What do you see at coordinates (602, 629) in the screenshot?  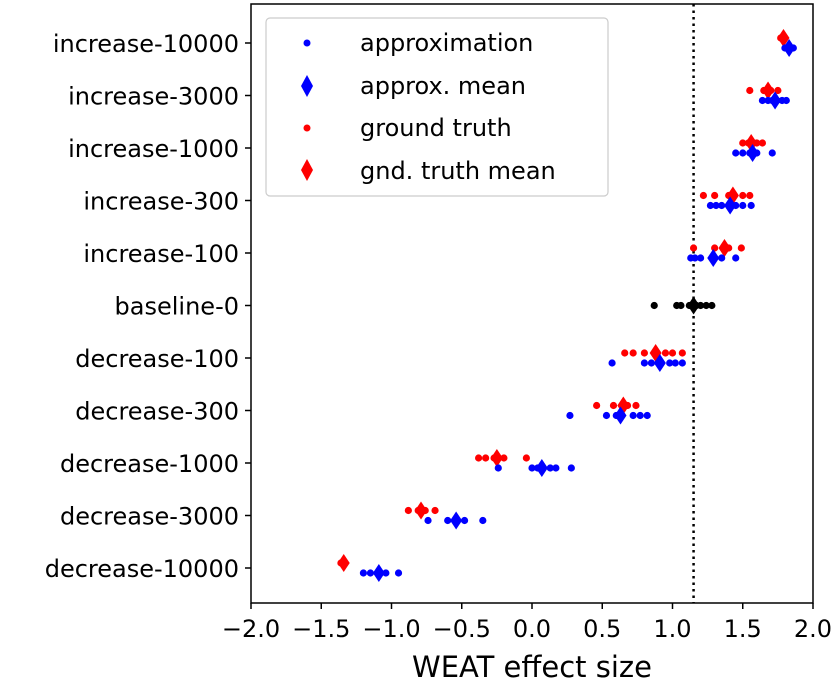 I see `x-tick-label-5: 0.5` at bounding box center [602, 629].